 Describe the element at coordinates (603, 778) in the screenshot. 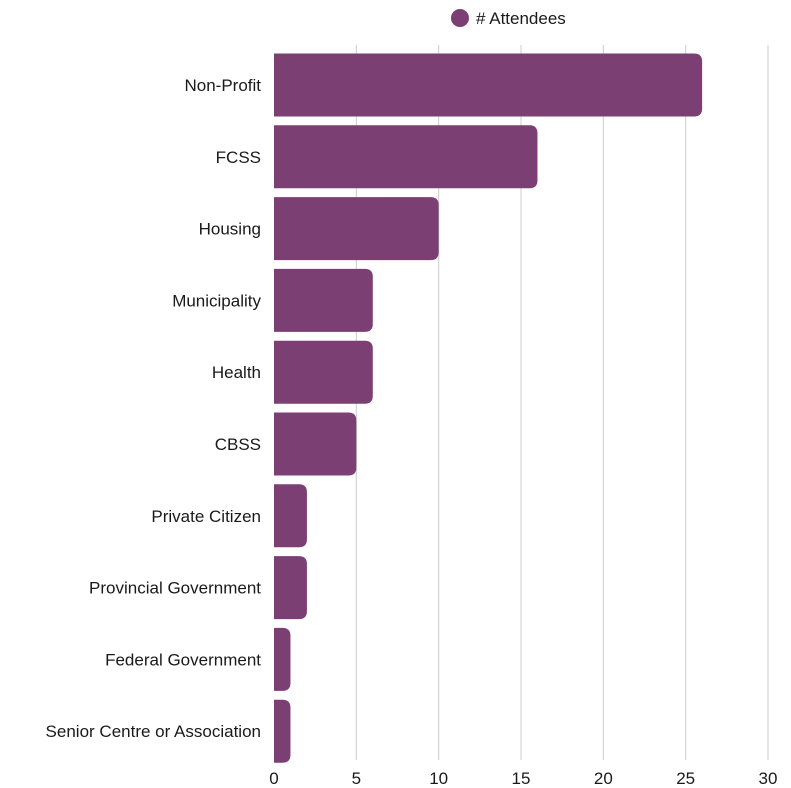

I see `x-tick-label: 20` at that location.